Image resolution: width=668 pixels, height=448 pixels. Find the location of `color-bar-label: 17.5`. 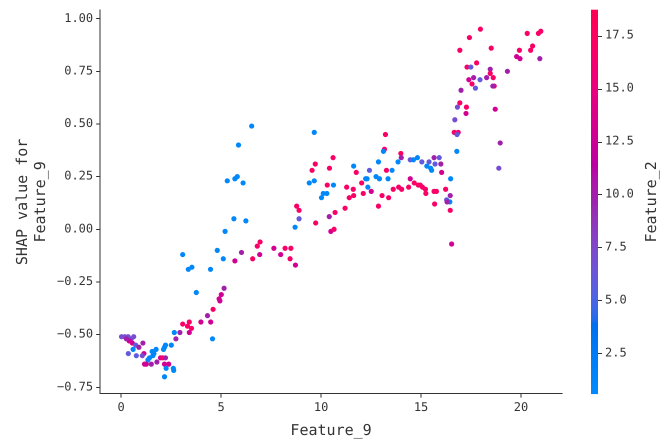

color-bar-label: 17.5 is located at coordinates (619, 35).